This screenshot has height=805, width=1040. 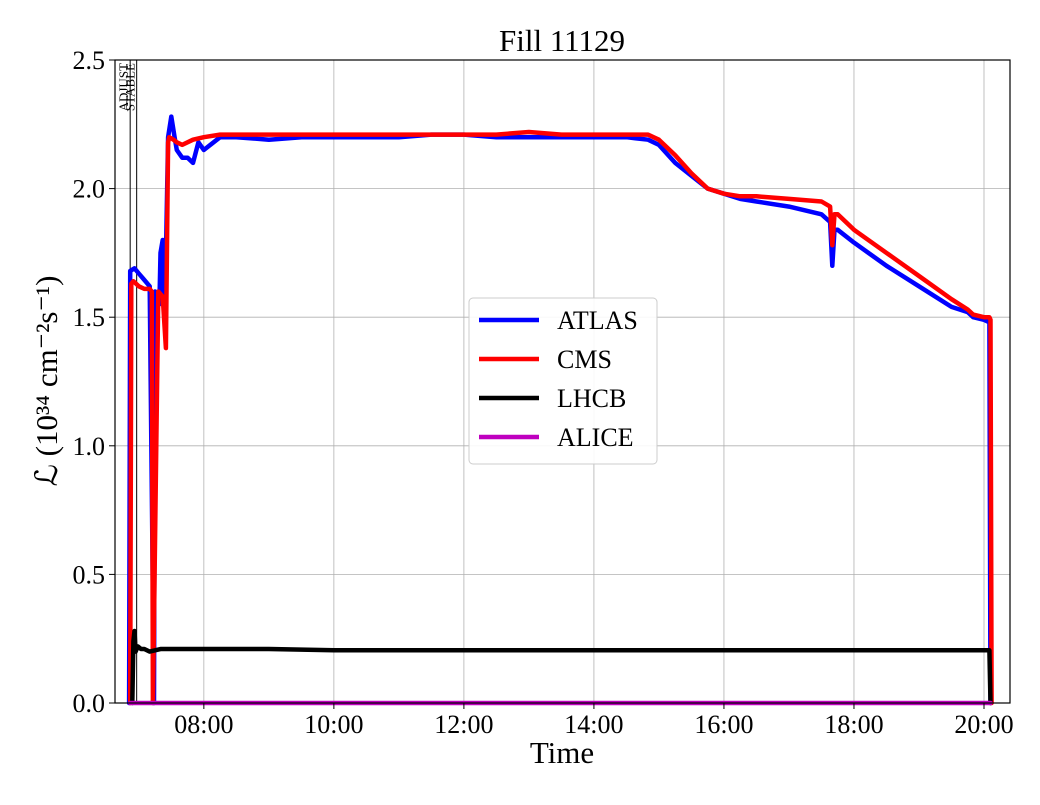 I want to click on phase-marker-label: ADJUST, so click(x=123, y=87).